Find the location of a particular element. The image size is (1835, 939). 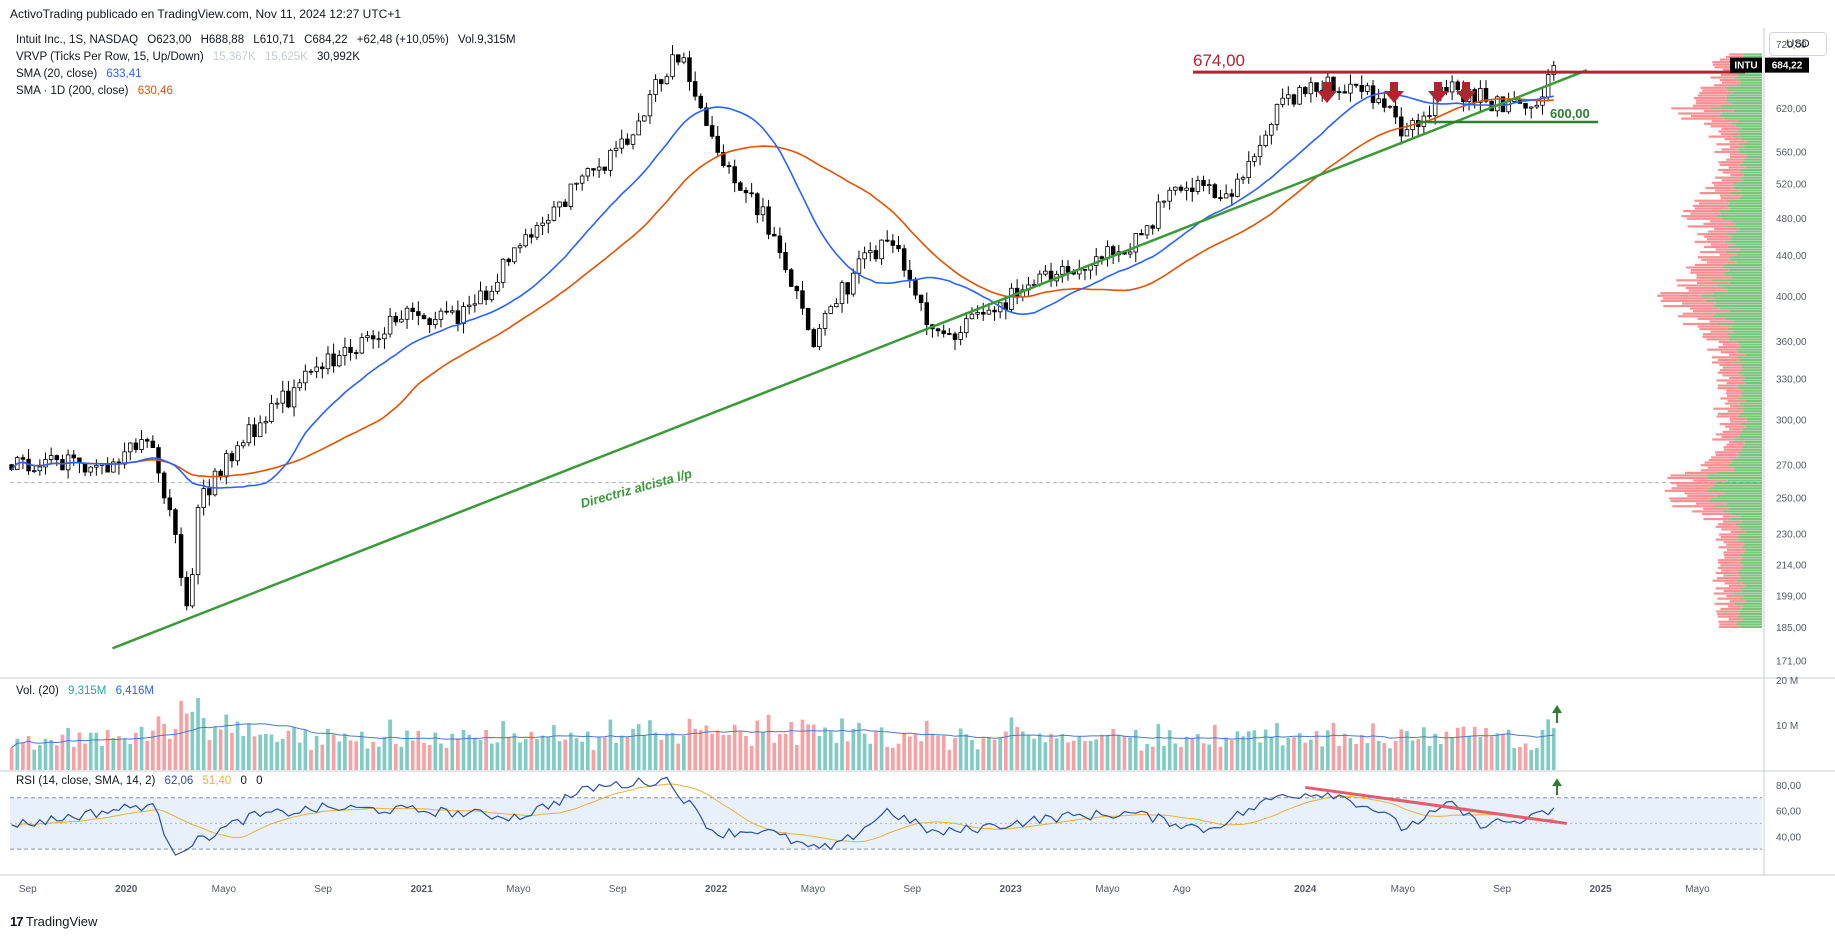

price-axis-tick: 171,00 is located at coordinates (1791, 662).